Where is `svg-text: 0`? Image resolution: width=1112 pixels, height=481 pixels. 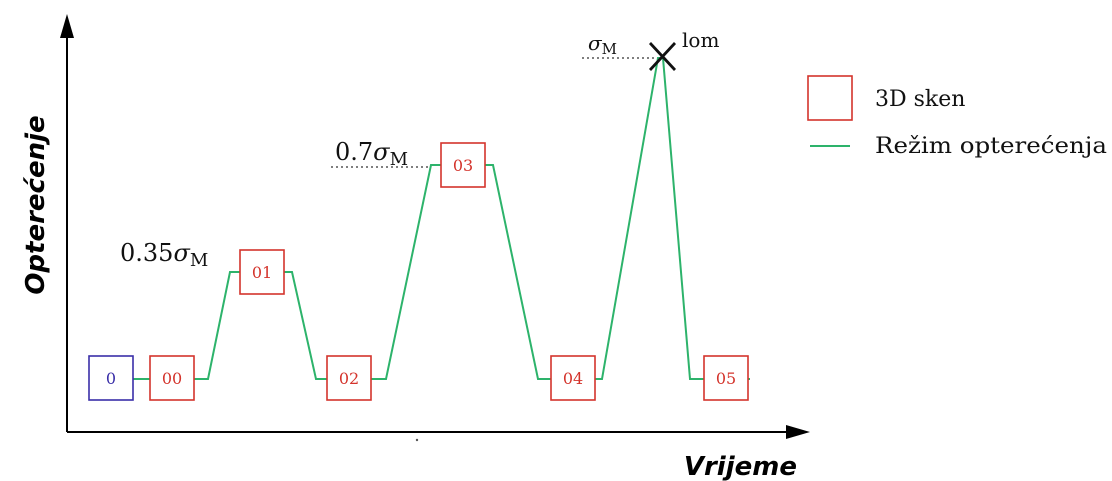 svg-text: 0 is located at coordinates (111, 378).